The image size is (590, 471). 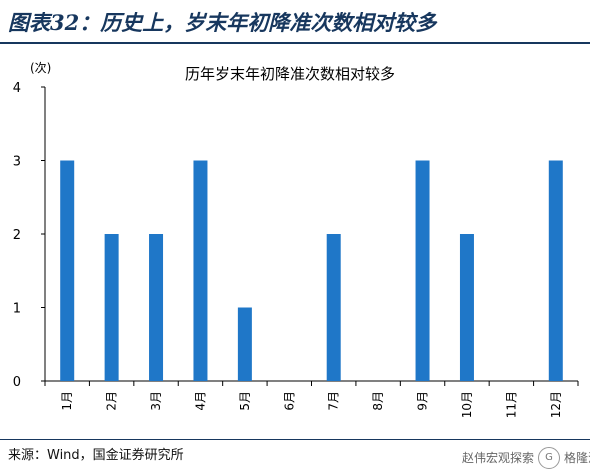 I want to click on x-tick-label: 10月, so click(x=467, y=404).